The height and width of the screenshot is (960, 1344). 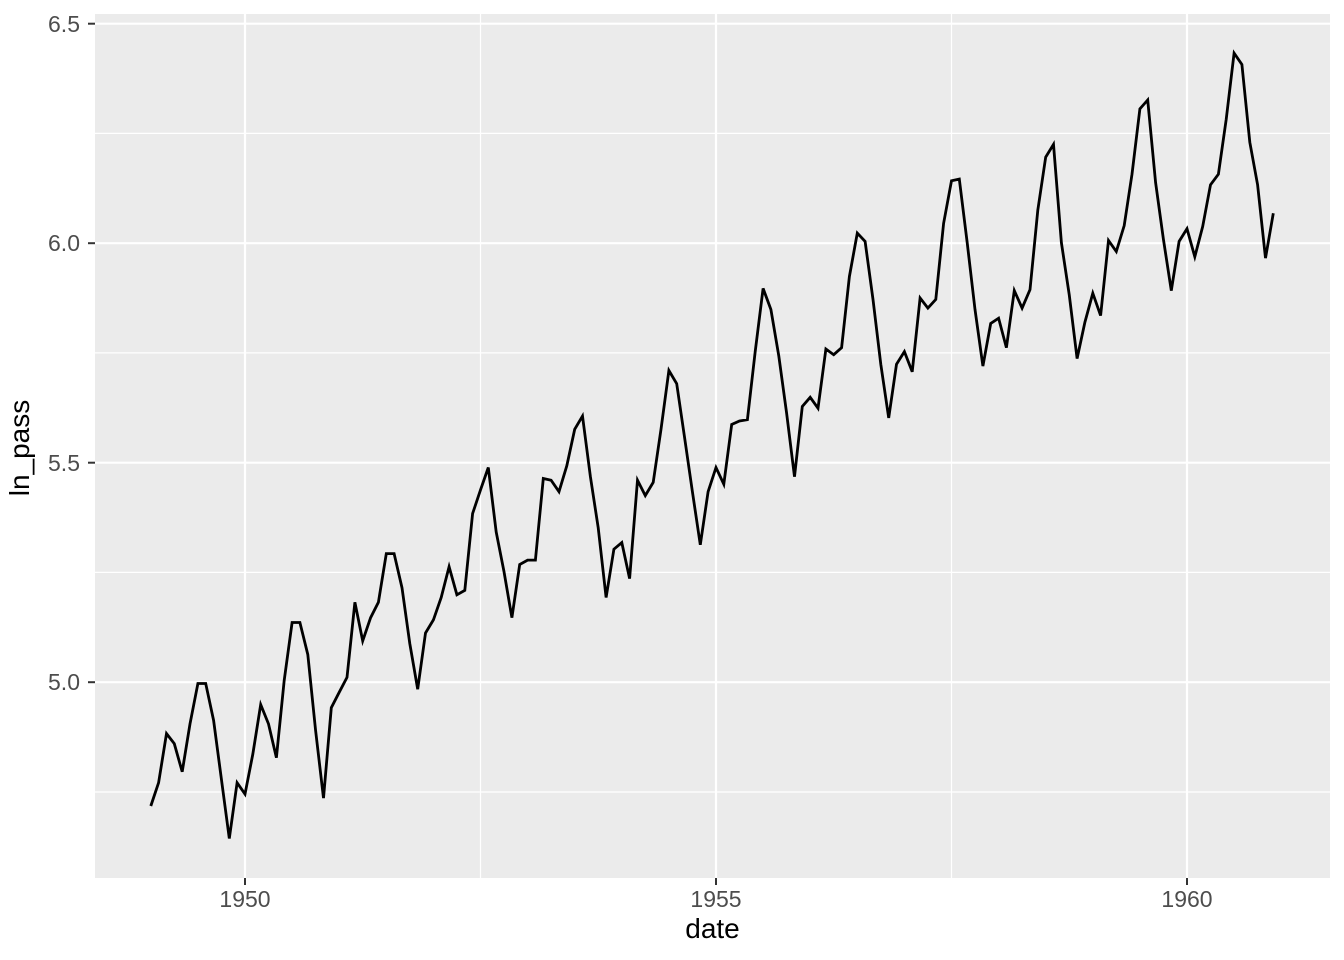 I want to click on y-axis-title-text: ln_pass, so click(x=19, y=448).